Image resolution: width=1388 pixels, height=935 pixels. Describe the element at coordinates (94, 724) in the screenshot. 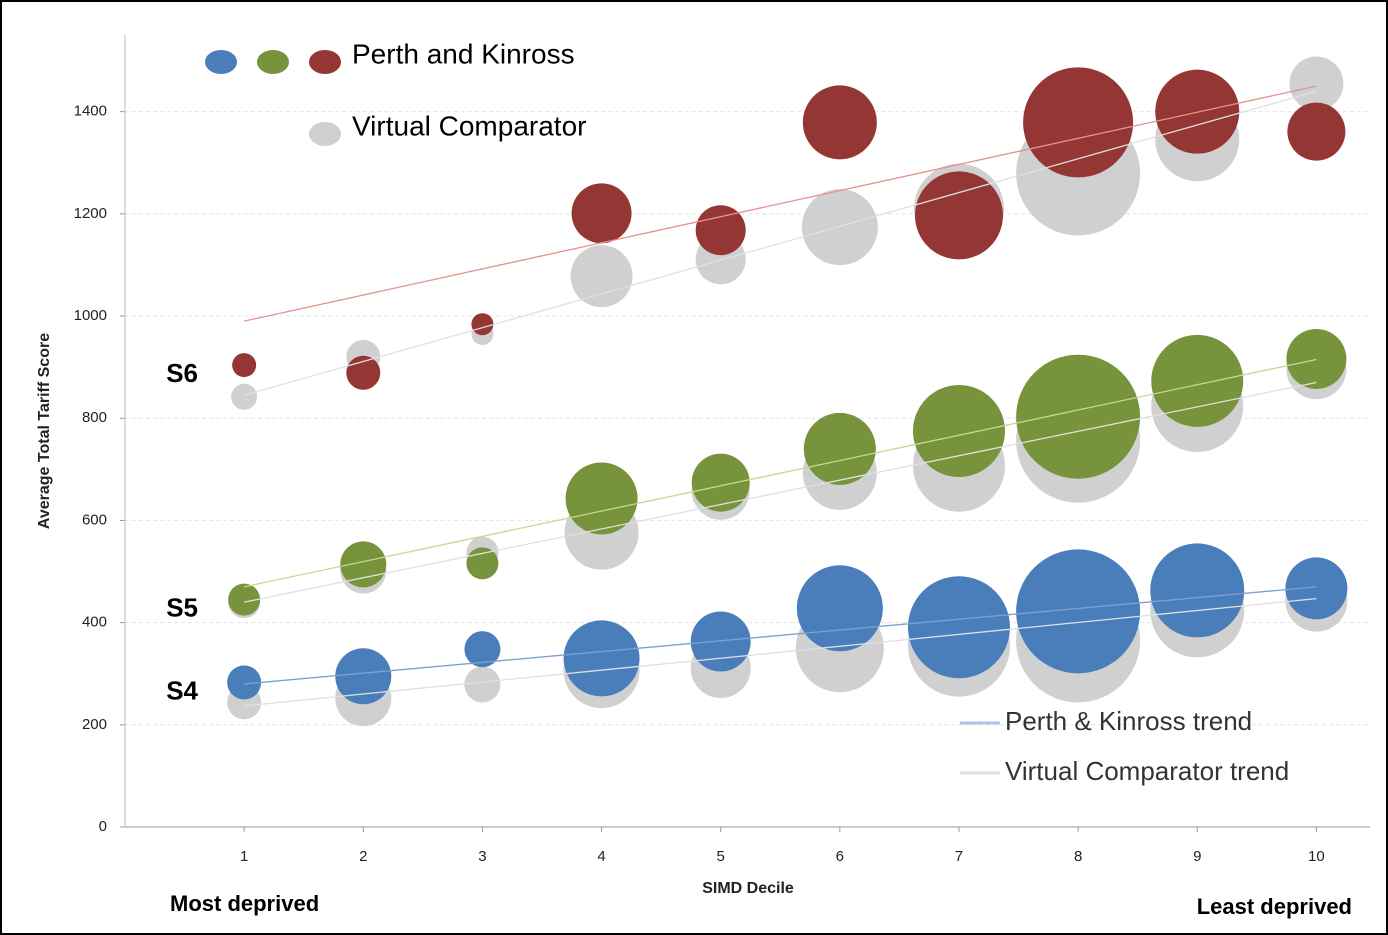

I see `y-tick-label: 200` at that location.